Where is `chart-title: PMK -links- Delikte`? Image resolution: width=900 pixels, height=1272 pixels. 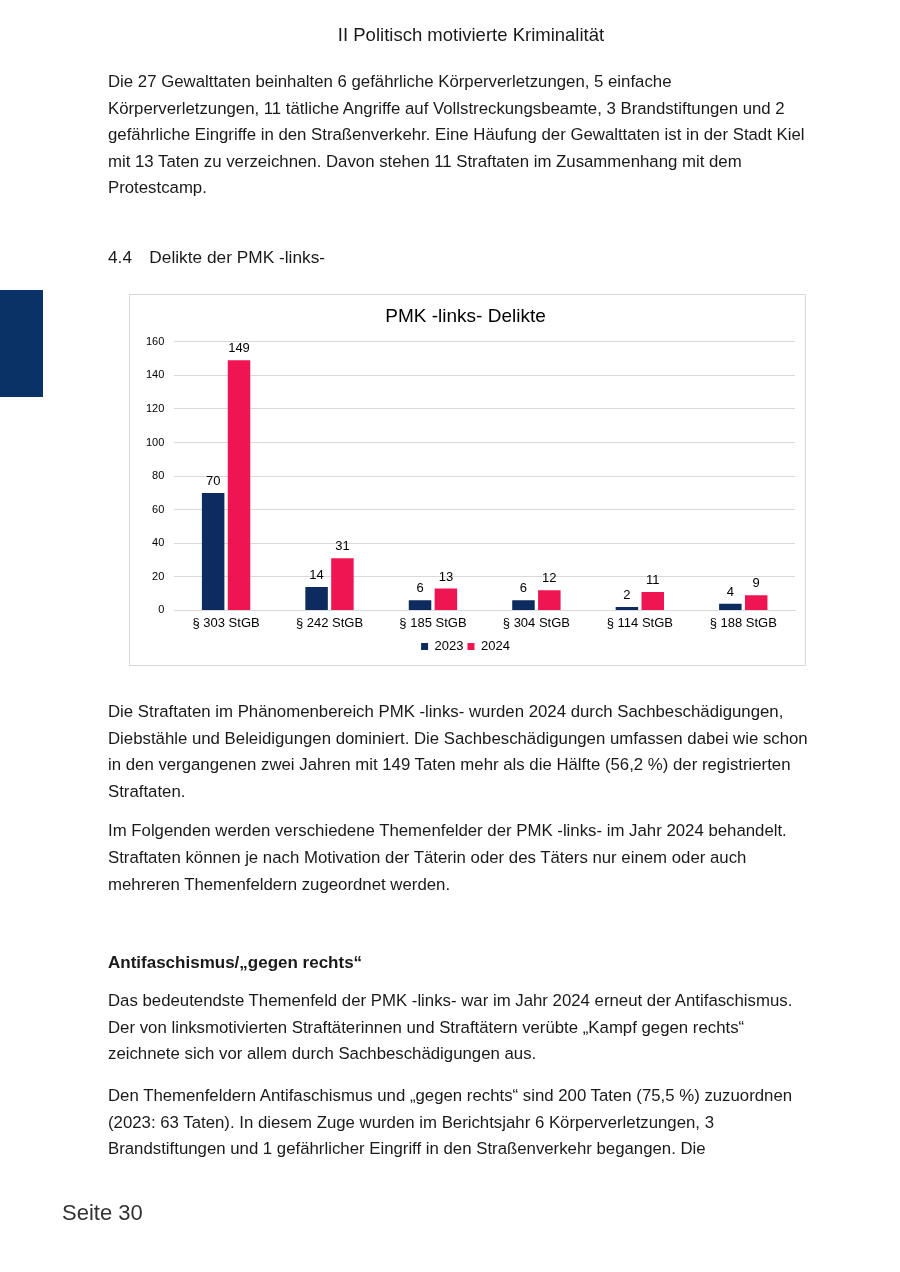
chart-title: PMK -links- Delikte is located at coordinates (465, 315).